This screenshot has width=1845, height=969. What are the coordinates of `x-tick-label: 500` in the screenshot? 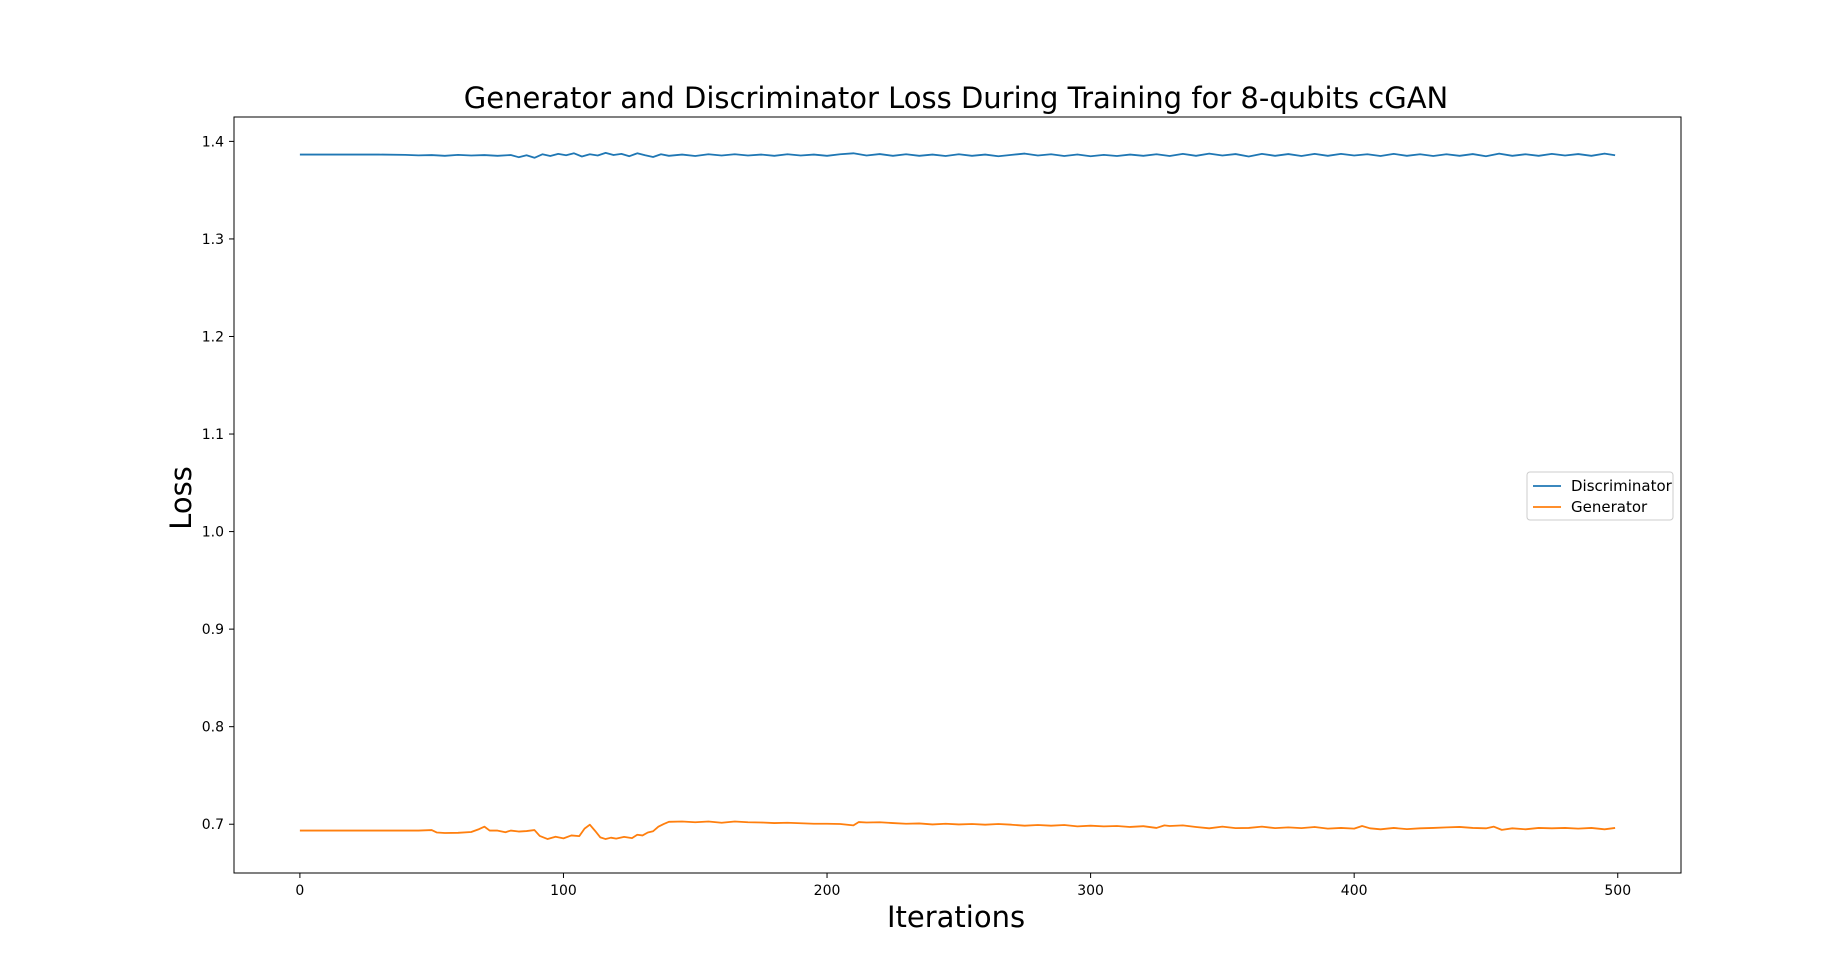 It's located at (1617, 891).